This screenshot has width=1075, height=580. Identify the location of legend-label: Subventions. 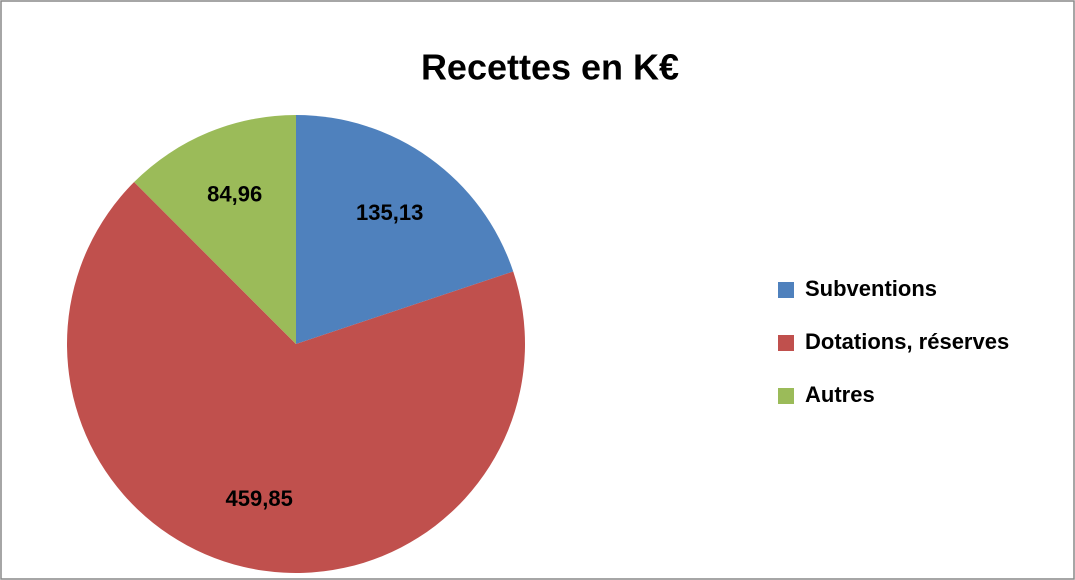
(871, 288).